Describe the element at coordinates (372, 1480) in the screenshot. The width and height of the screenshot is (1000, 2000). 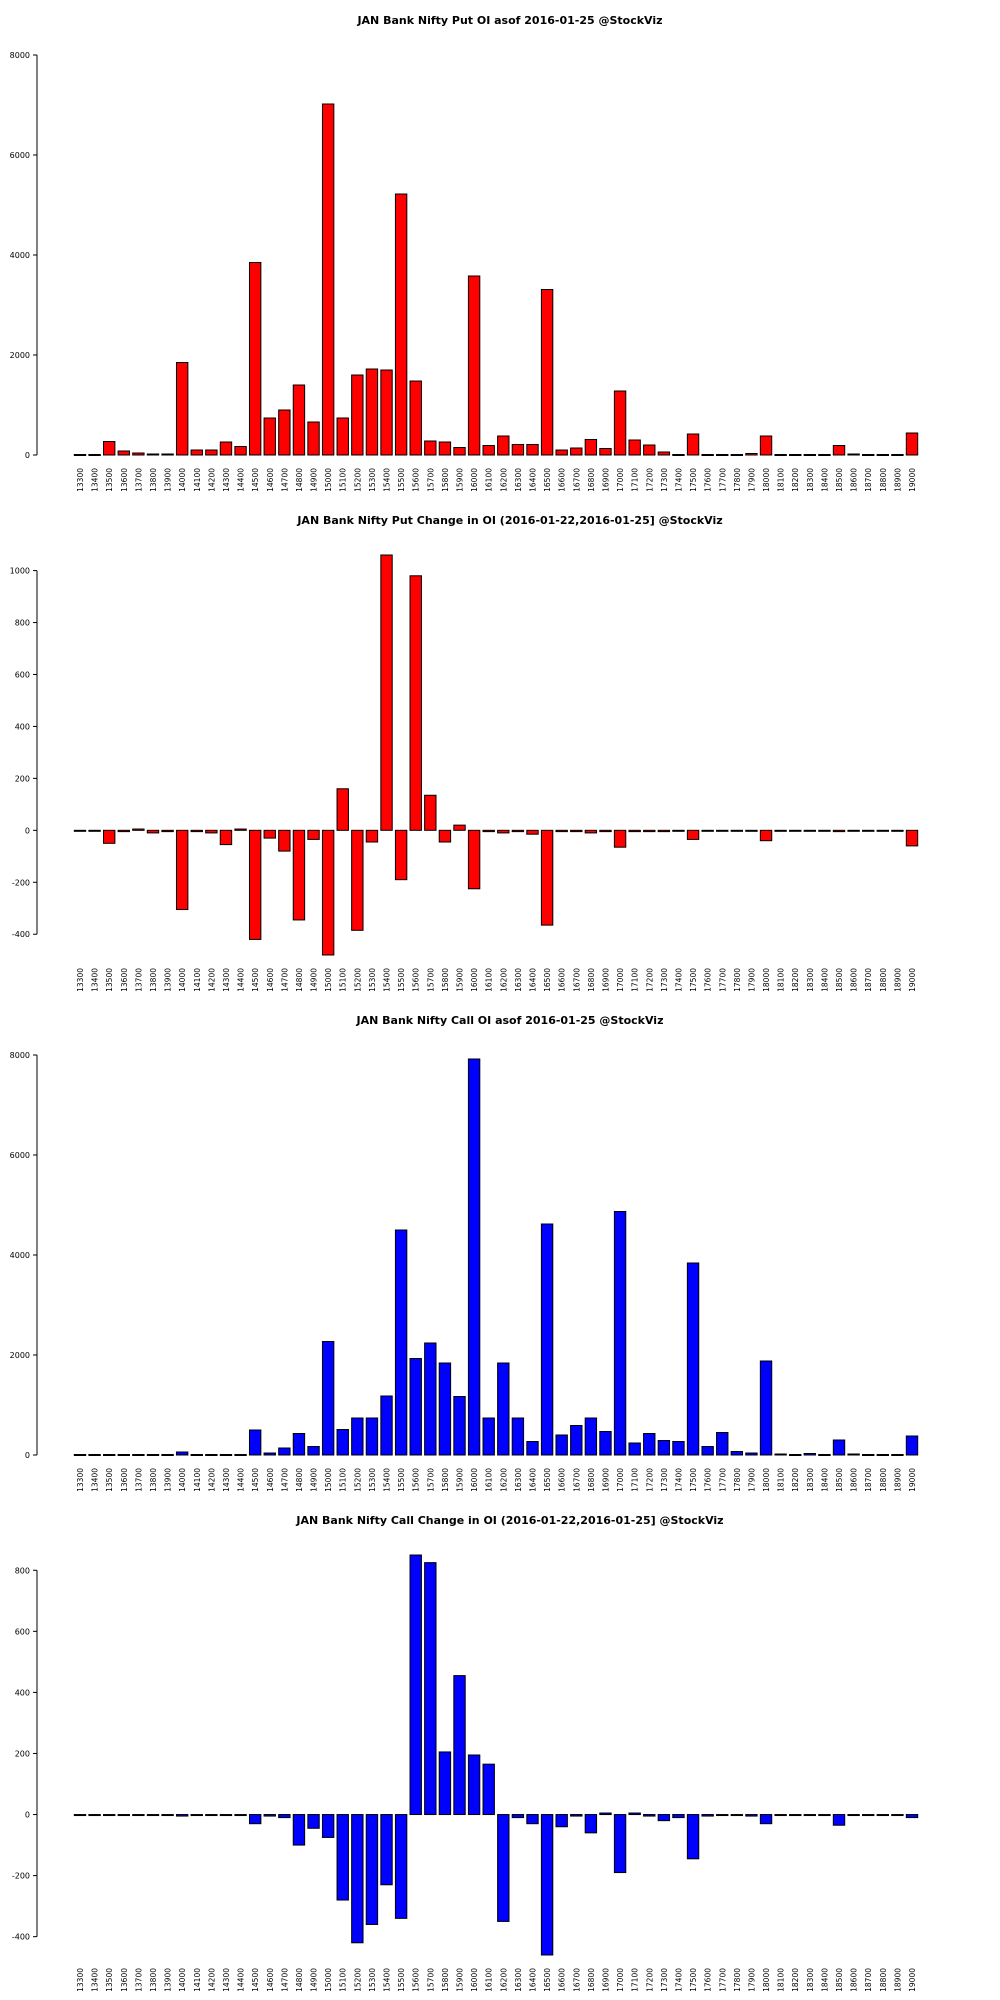
I see `x-tick-label: 15300` at that location.